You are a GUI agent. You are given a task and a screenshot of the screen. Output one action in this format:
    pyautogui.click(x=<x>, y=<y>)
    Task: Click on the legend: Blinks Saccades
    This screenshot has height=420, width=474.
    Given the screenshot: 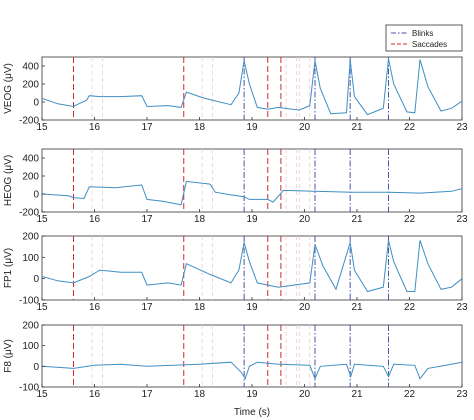 What is the action you would take?
    pyautogui.click(x=424, y=38)
    